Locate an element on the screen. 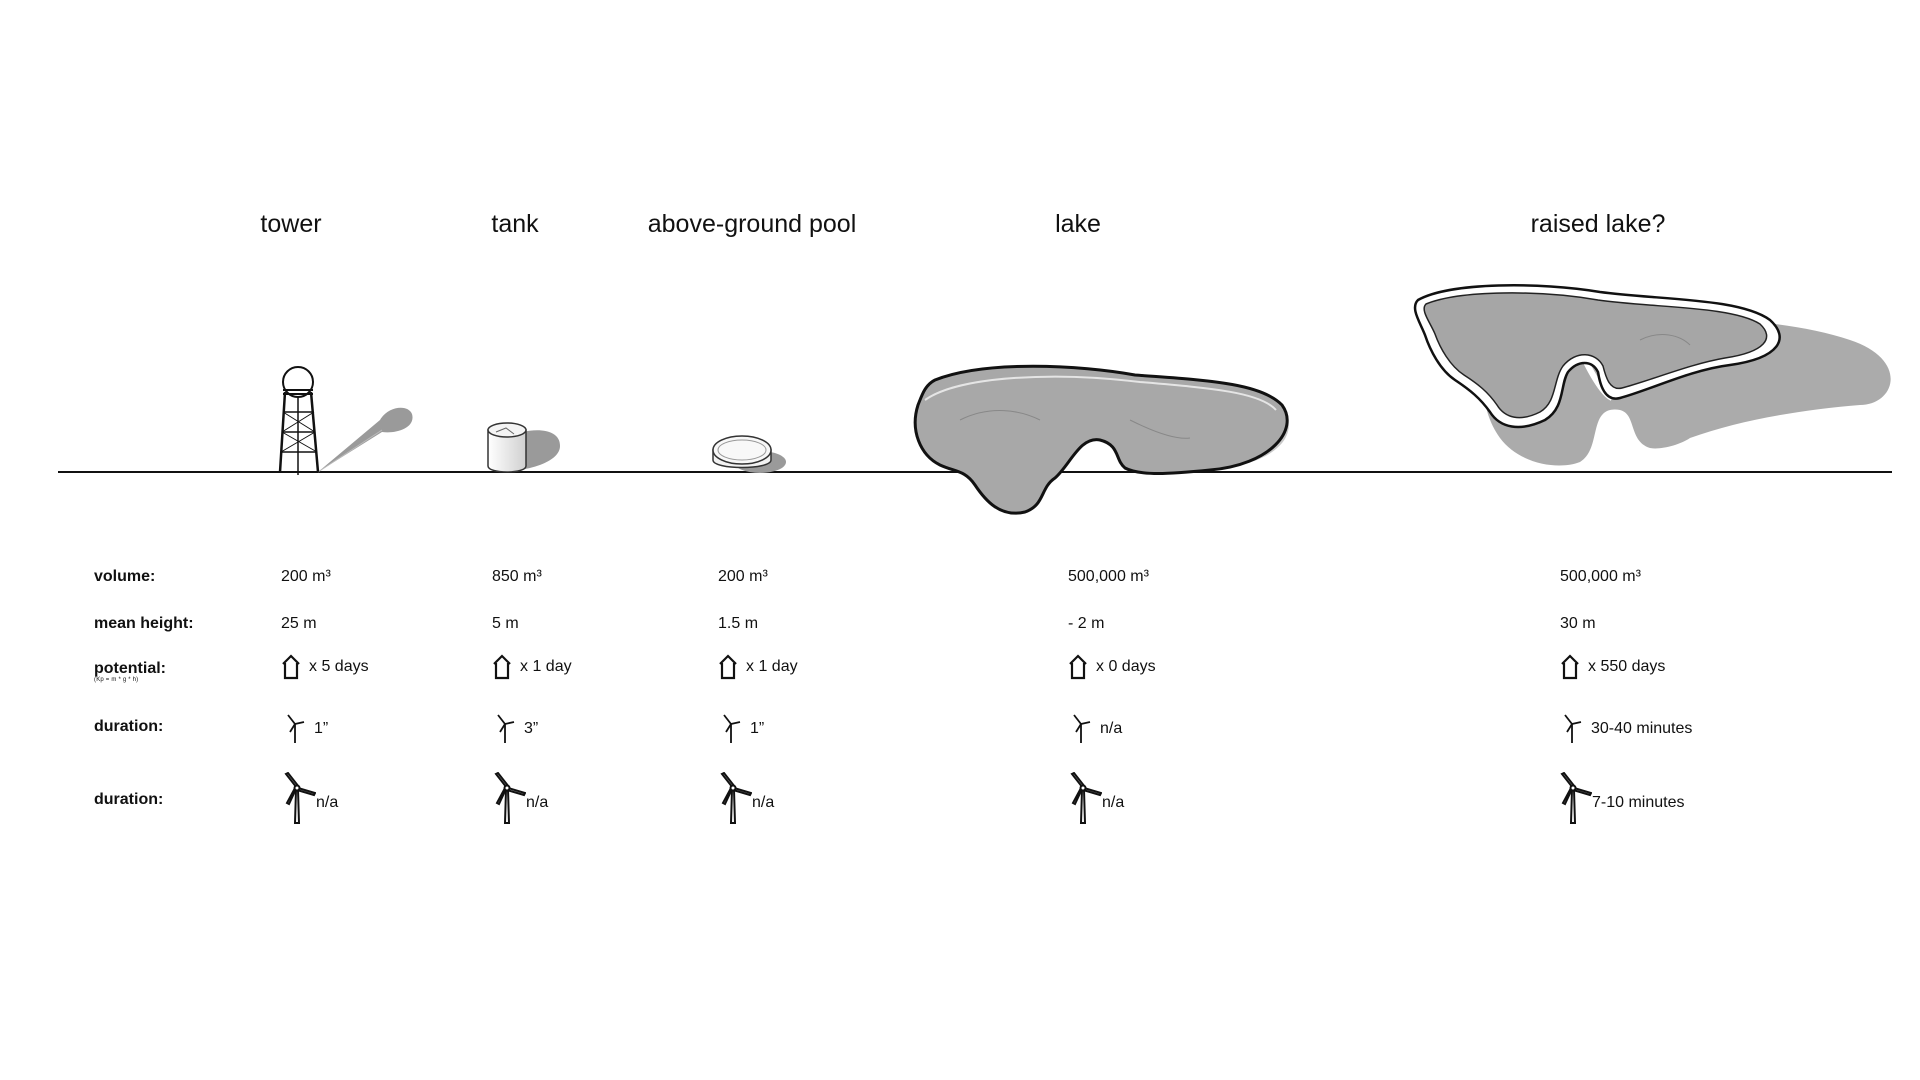 Image resolution: width=1920 pixels, height=1080 pixels. potential-pool: x 1 day is located at coordinates (758, 667).